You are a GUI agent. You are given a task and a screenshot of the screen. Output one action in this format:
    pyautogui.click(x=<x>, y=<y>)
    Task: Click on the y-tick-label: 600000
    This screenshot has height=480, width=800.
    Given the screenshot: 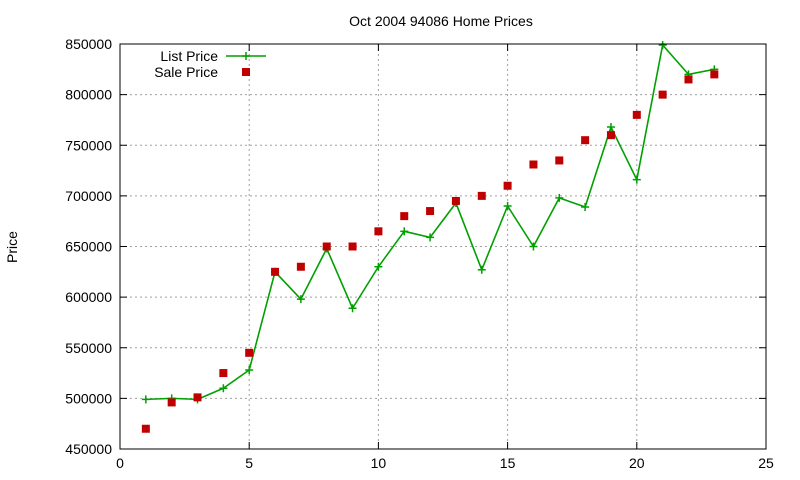 What is the action you would take?
    pyautogui.click(x=88, y=297)
    